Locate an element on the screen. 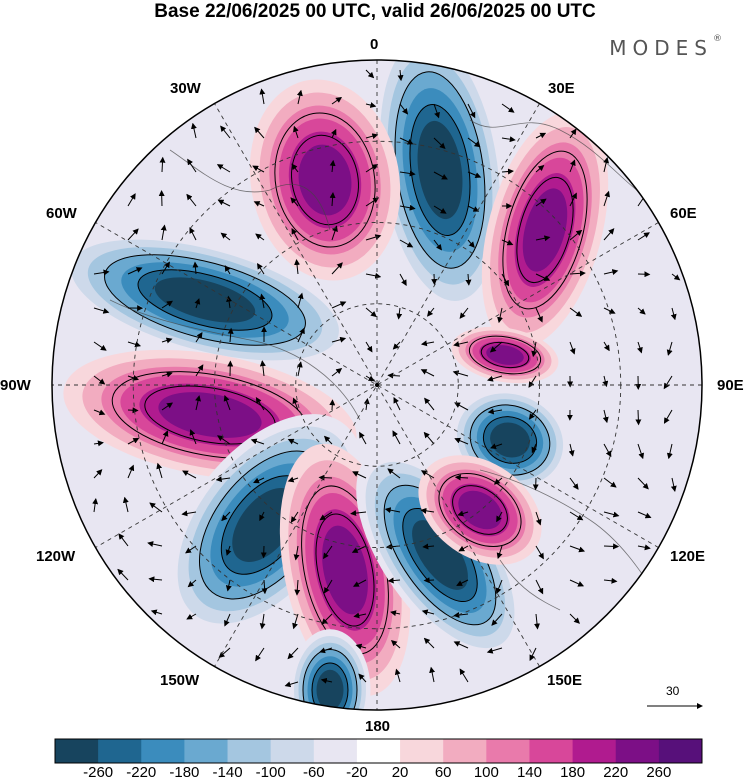 Image resolution: width=750 pixels, height=783 pixels. lon-label-150w: 150W is located at coordinates (180, 680).